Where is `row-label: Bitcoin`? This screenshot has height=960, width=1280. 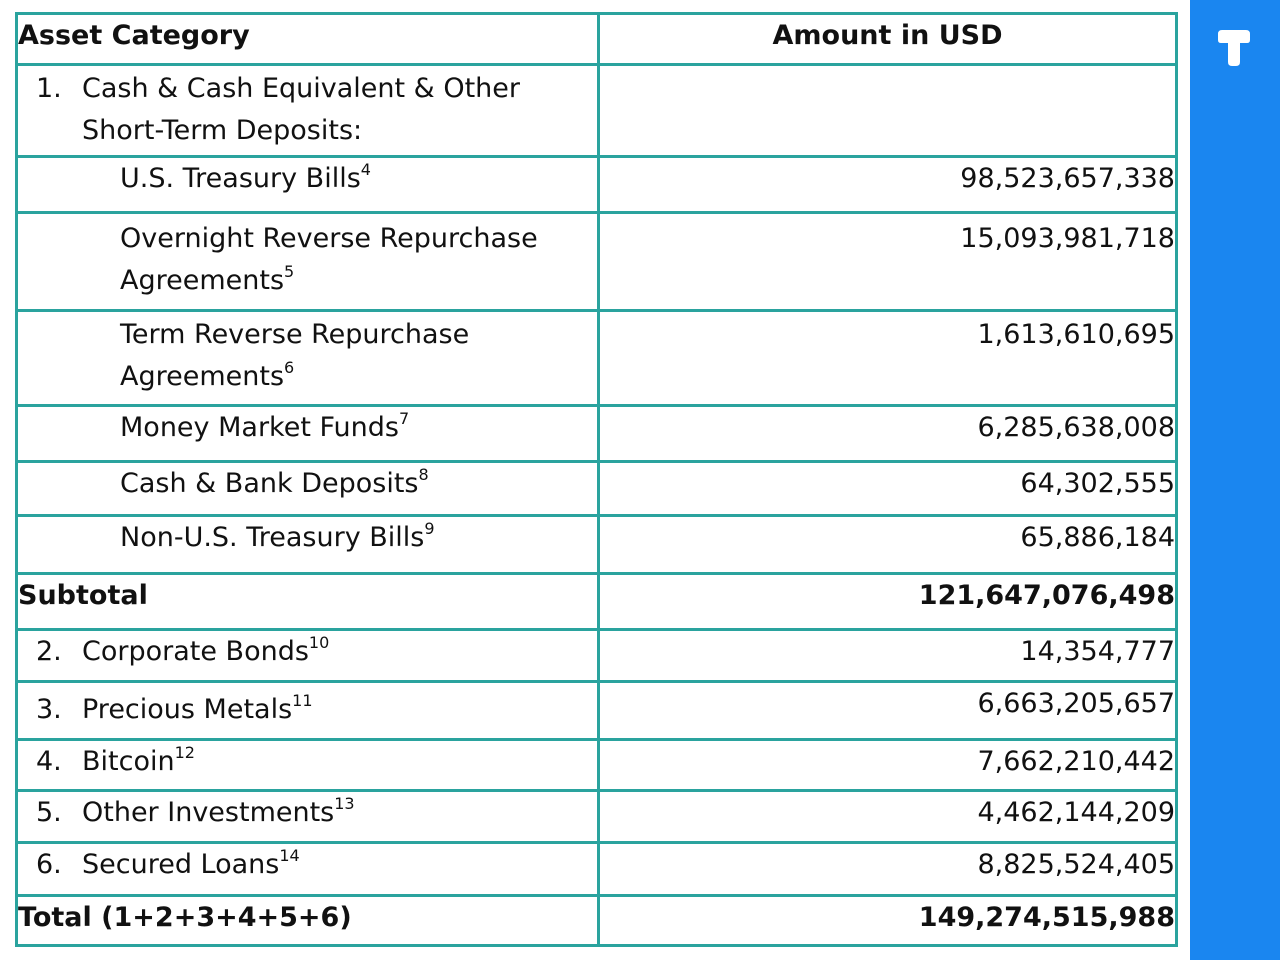
row-label: Bitcoin is located at coordinates (128, 761).